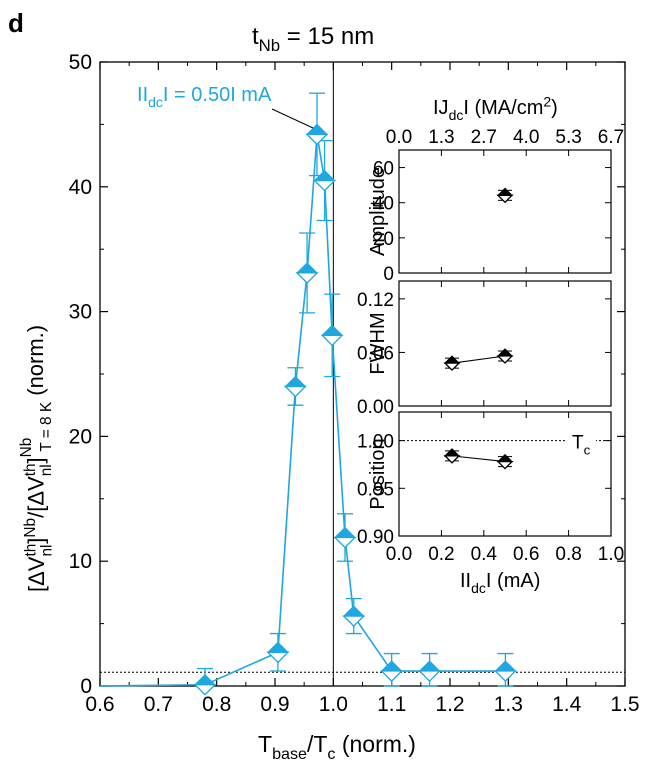  What do you see at coordinates (292, 118) in the screenshot?
I see `legend-pointer-line` at bounding box center [292, 118].